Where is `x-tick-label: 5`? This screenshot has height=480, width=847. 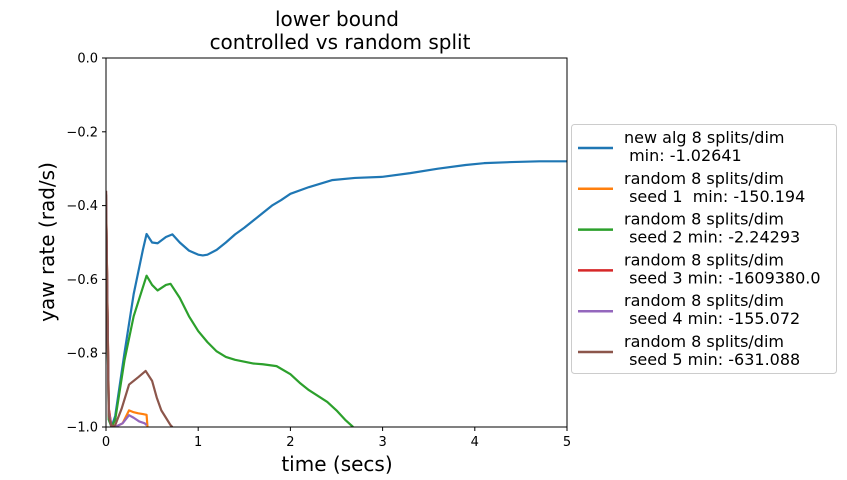 x-tick-label: 5 is located at coordinates (567, 442).